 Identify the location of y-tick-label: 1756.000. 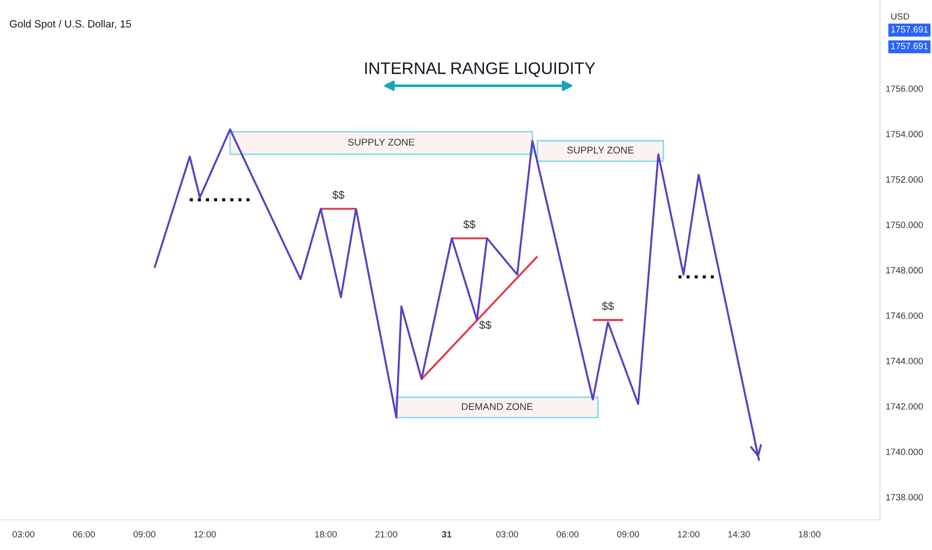
(904, 88).